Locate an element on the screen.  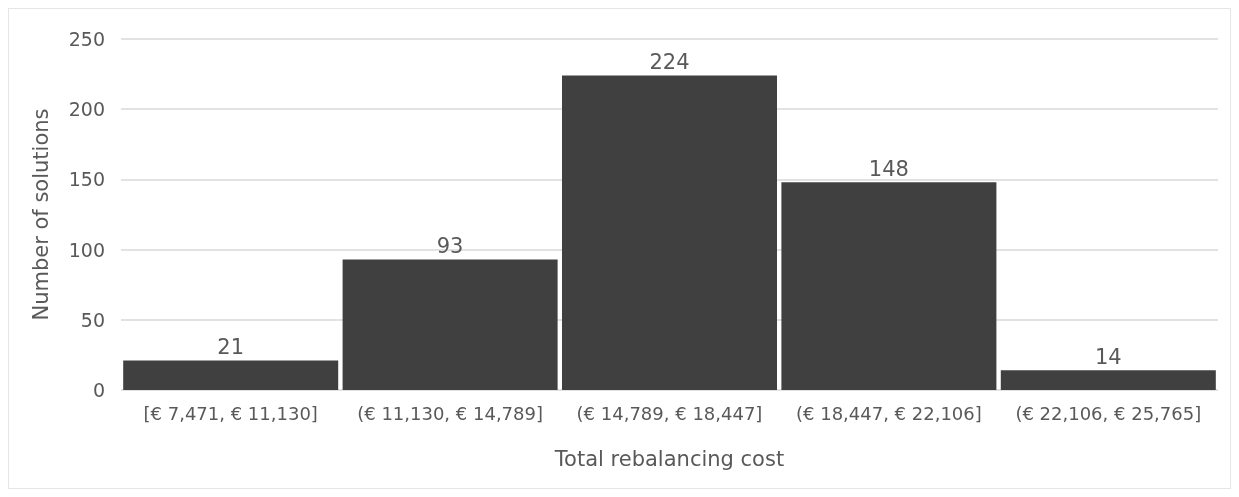
y-tick-label: 100 is located at coordinates (86, 249).